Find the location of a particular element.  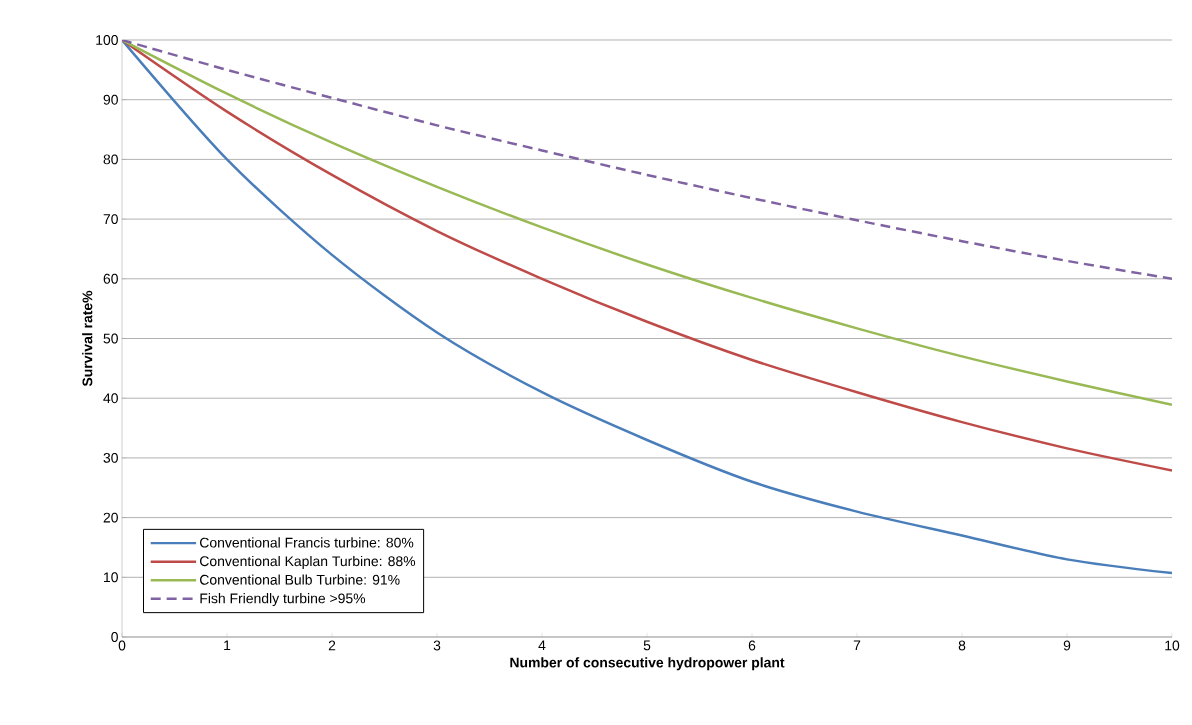

y-tick-label: 0 is located at coordinates (114, 637).